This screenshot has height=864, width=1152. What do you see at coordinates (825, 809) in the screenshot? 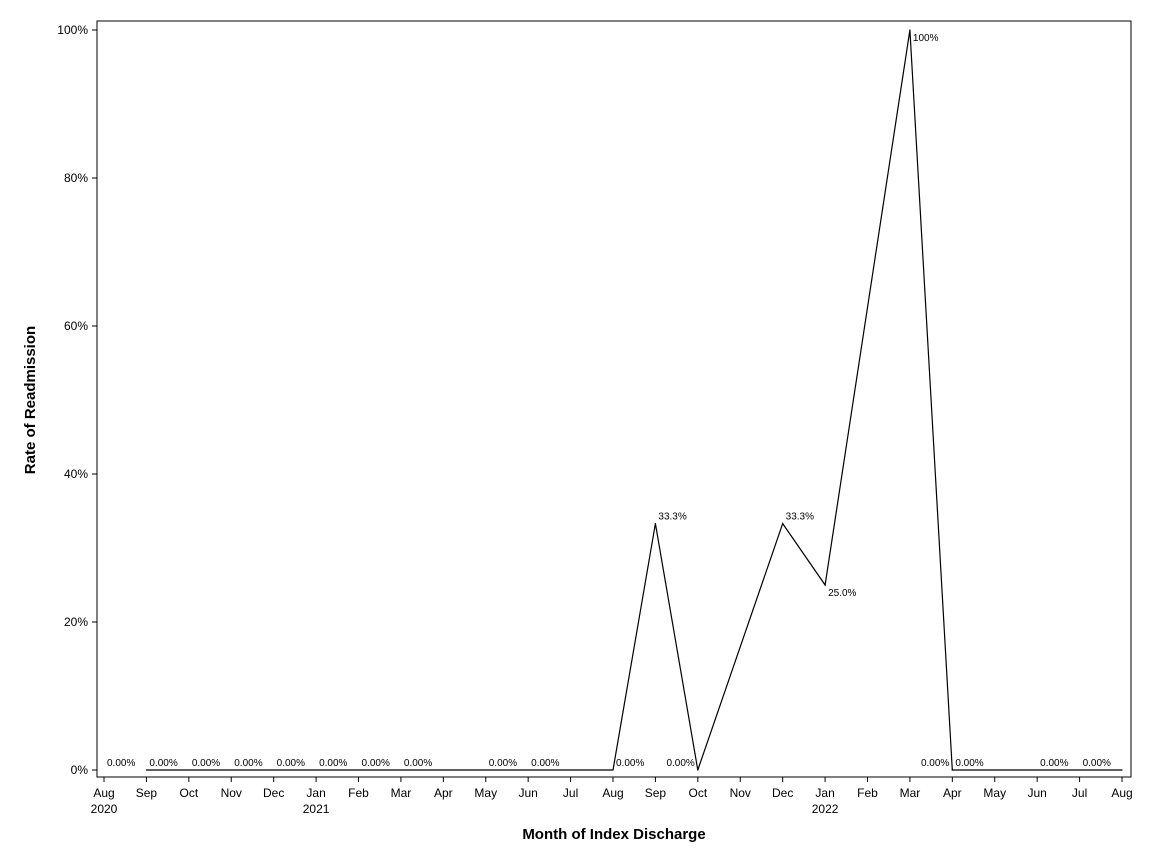
I see `x-tick-year-label: 2022` at bounding box center [825, 809].